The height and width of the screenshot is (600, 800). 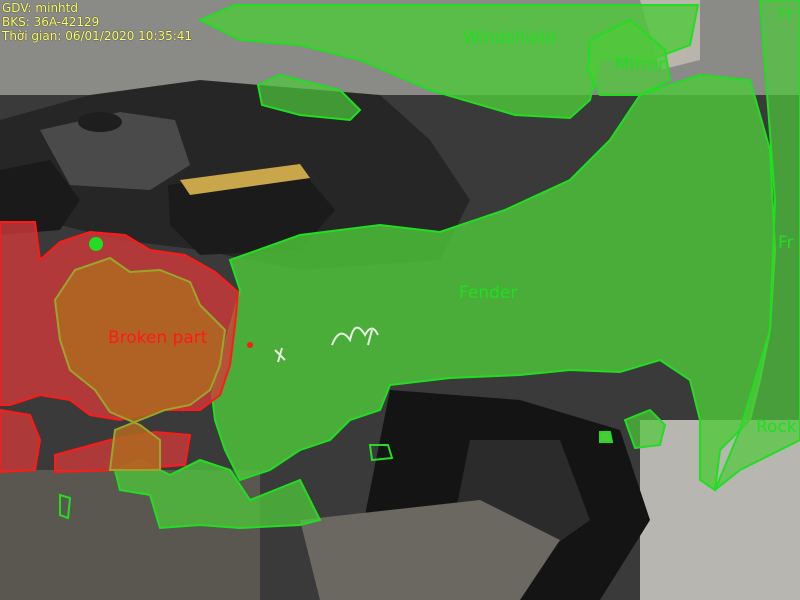 I want to click on rocker-label: Rock, so click(x=776, y=427).